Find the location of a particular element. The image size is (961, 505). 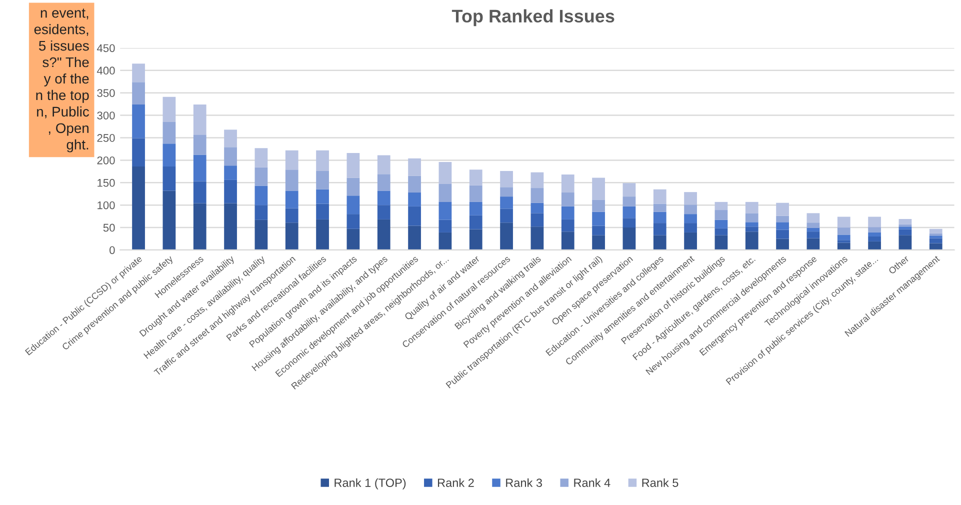

legend-label: Rank 3 is located at coordinates (524, 482).